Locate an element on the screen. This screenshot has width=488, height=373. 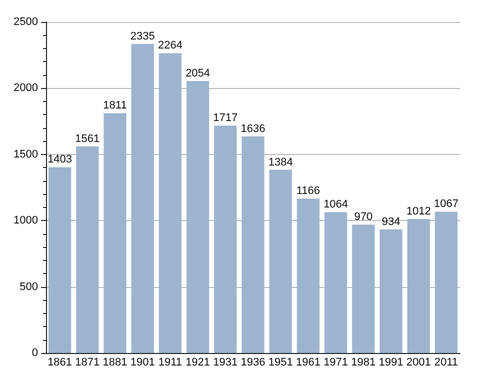
data-label: 1067 is located at coordinates (446, 204).